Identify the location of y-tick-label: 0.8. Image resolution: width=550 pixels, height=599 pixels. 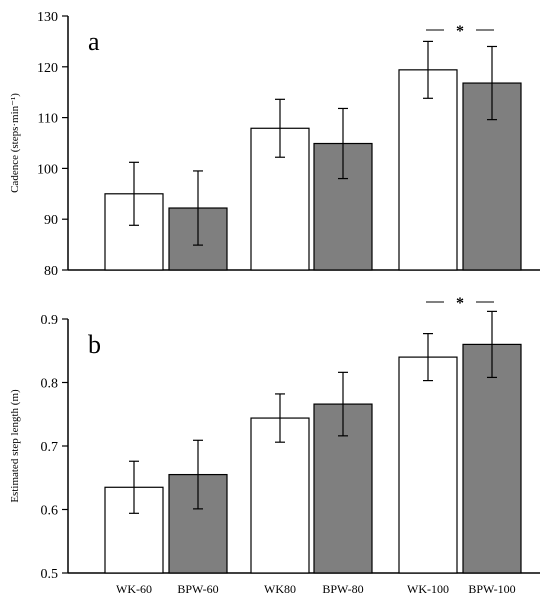
(50, 384).